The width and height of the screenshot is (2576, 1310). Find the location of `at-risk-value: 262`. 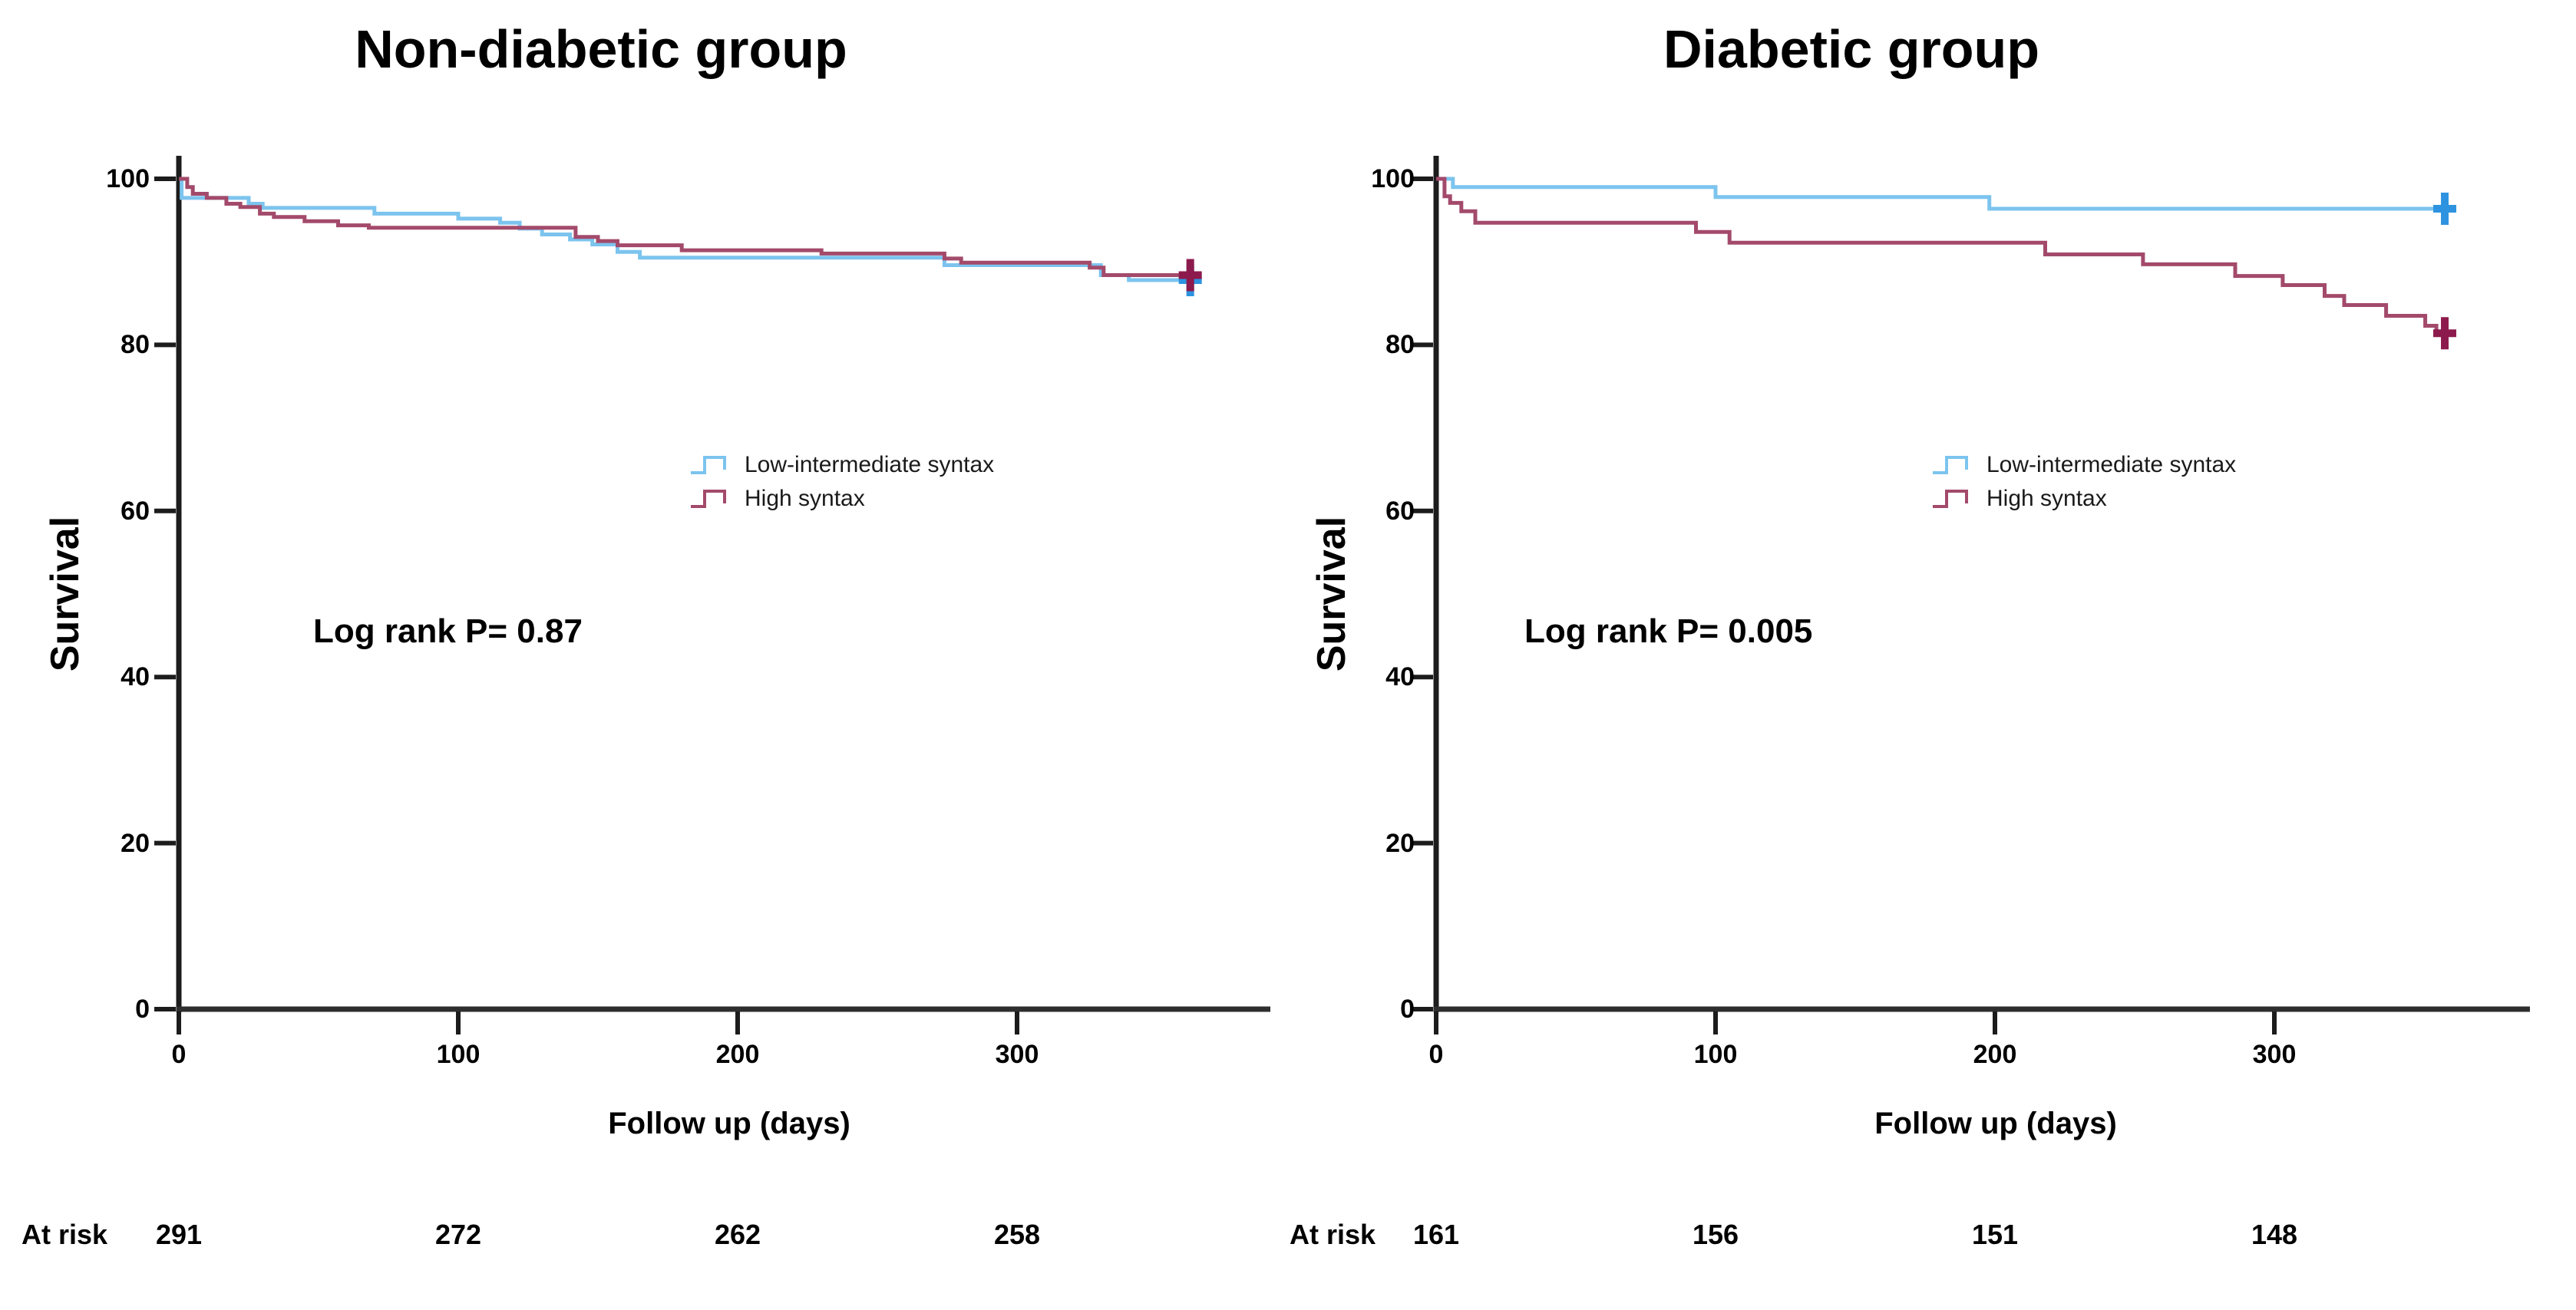

at-risk-value: 262 is located at coordinates (737, 1234).